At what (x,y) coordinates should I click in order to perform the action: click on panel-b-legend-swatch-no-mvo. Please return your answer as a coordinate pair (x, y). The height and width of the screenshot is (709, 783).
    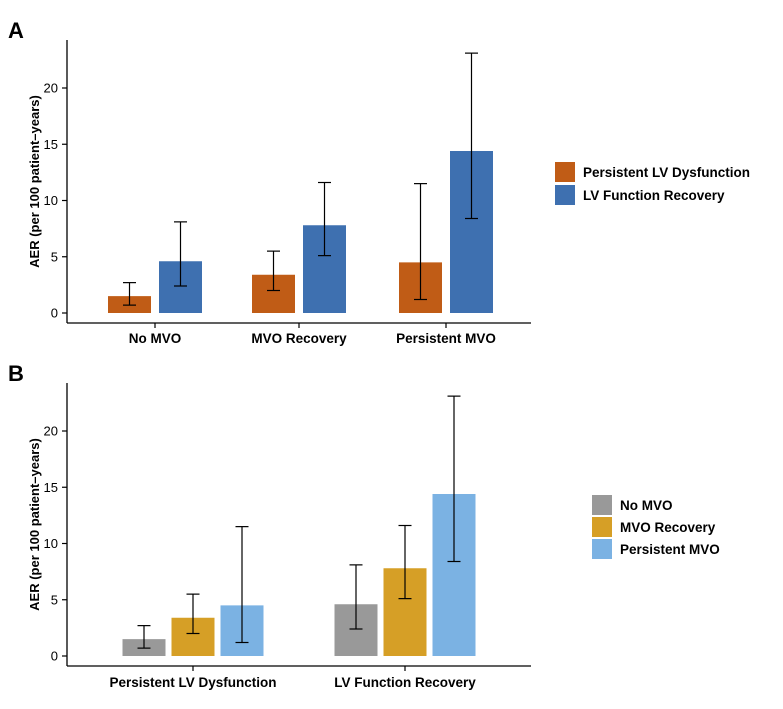
    Looking at the image, I should click on (602, 505).